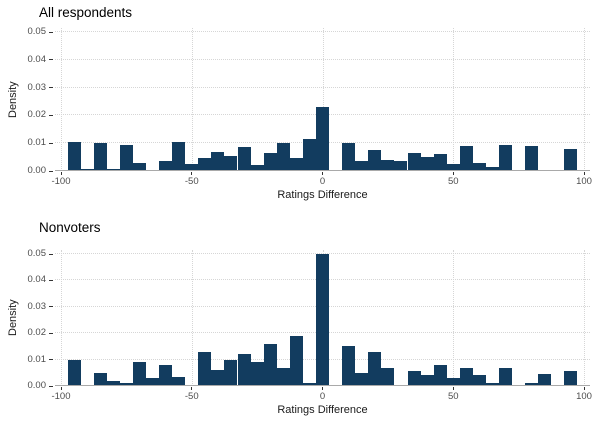 The image size is (602, 430). Describe the element at coordinates (37, 170) in the screenshot. I see `y-tick-label: 0.00` at that location.